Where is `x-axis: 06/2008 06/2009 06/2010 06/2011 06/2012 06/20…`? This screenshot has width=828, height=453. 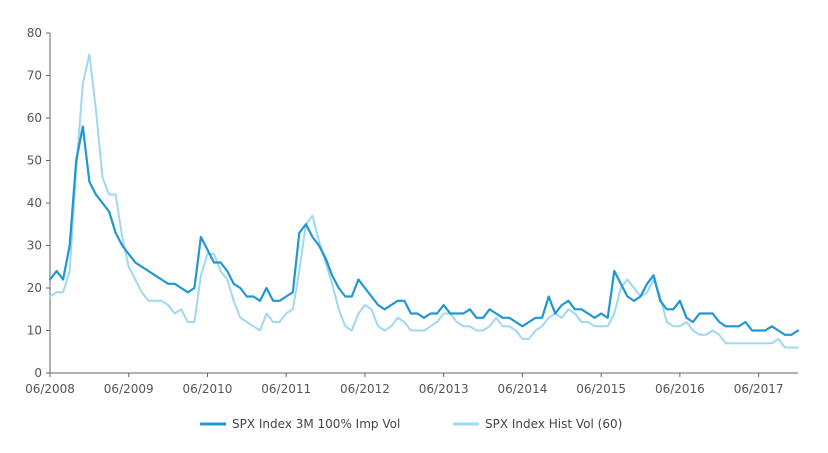 x-axis: 06/2008 06/2009 06/2010 06/2011 06/2012 06/20… is located at coordinates (411, 384).